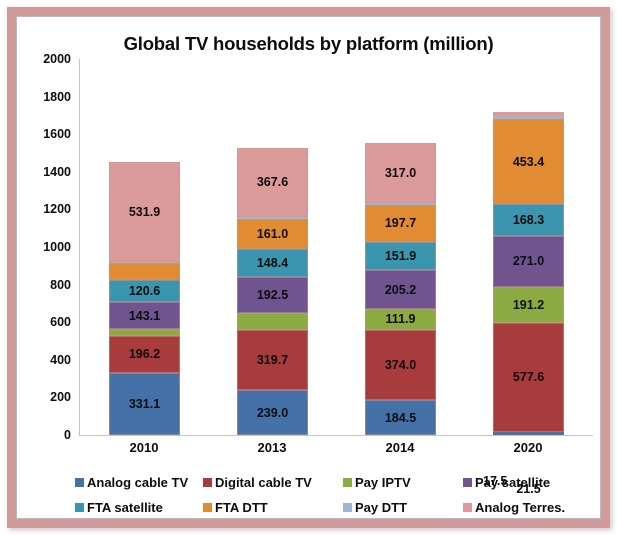 This screenshot has height=535, width=617. What do you see at coordinates (60, 397) in the screenshot?
I see `y-axis-tick: 200` at bounding box center [60, 397].